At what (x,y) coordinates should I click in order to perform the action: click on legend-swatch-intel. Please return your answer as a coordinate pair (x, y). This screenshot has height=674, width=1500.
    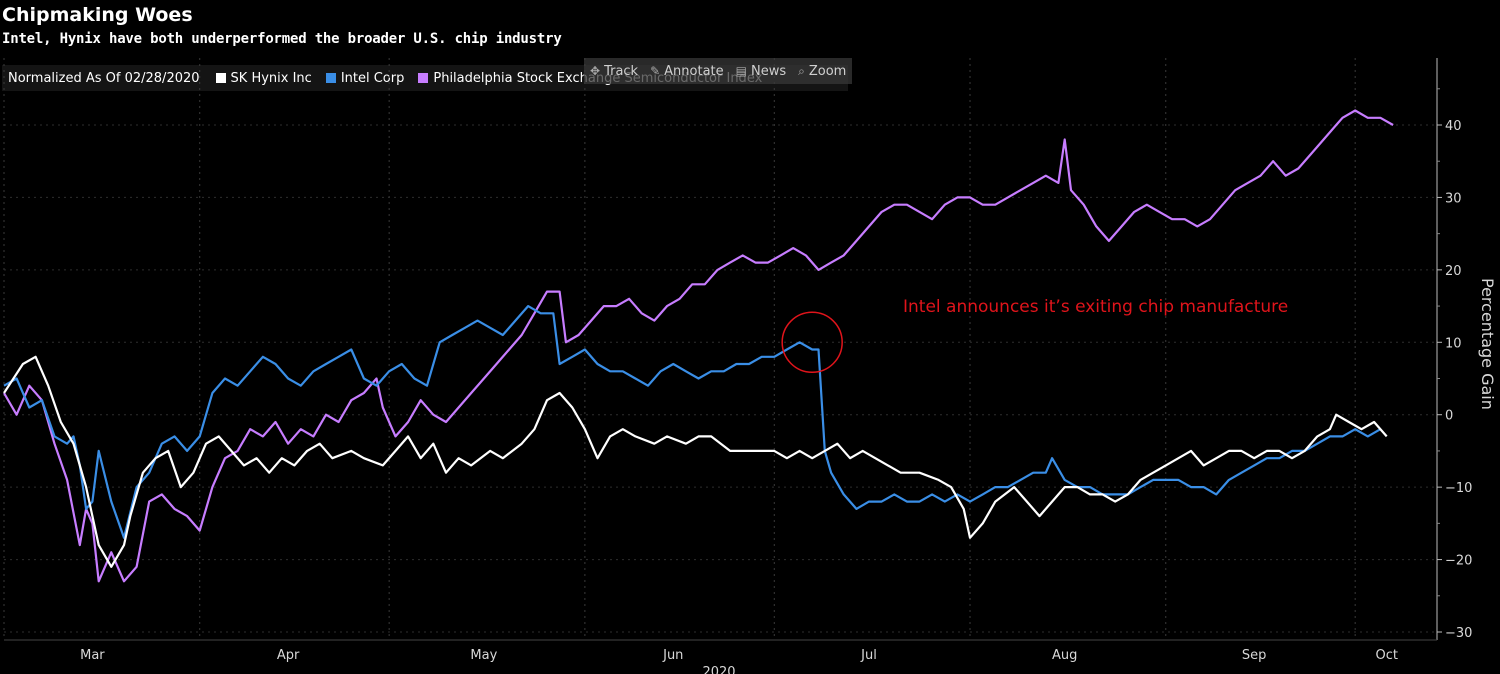
    Looking at the image, I should click on (330, 78).